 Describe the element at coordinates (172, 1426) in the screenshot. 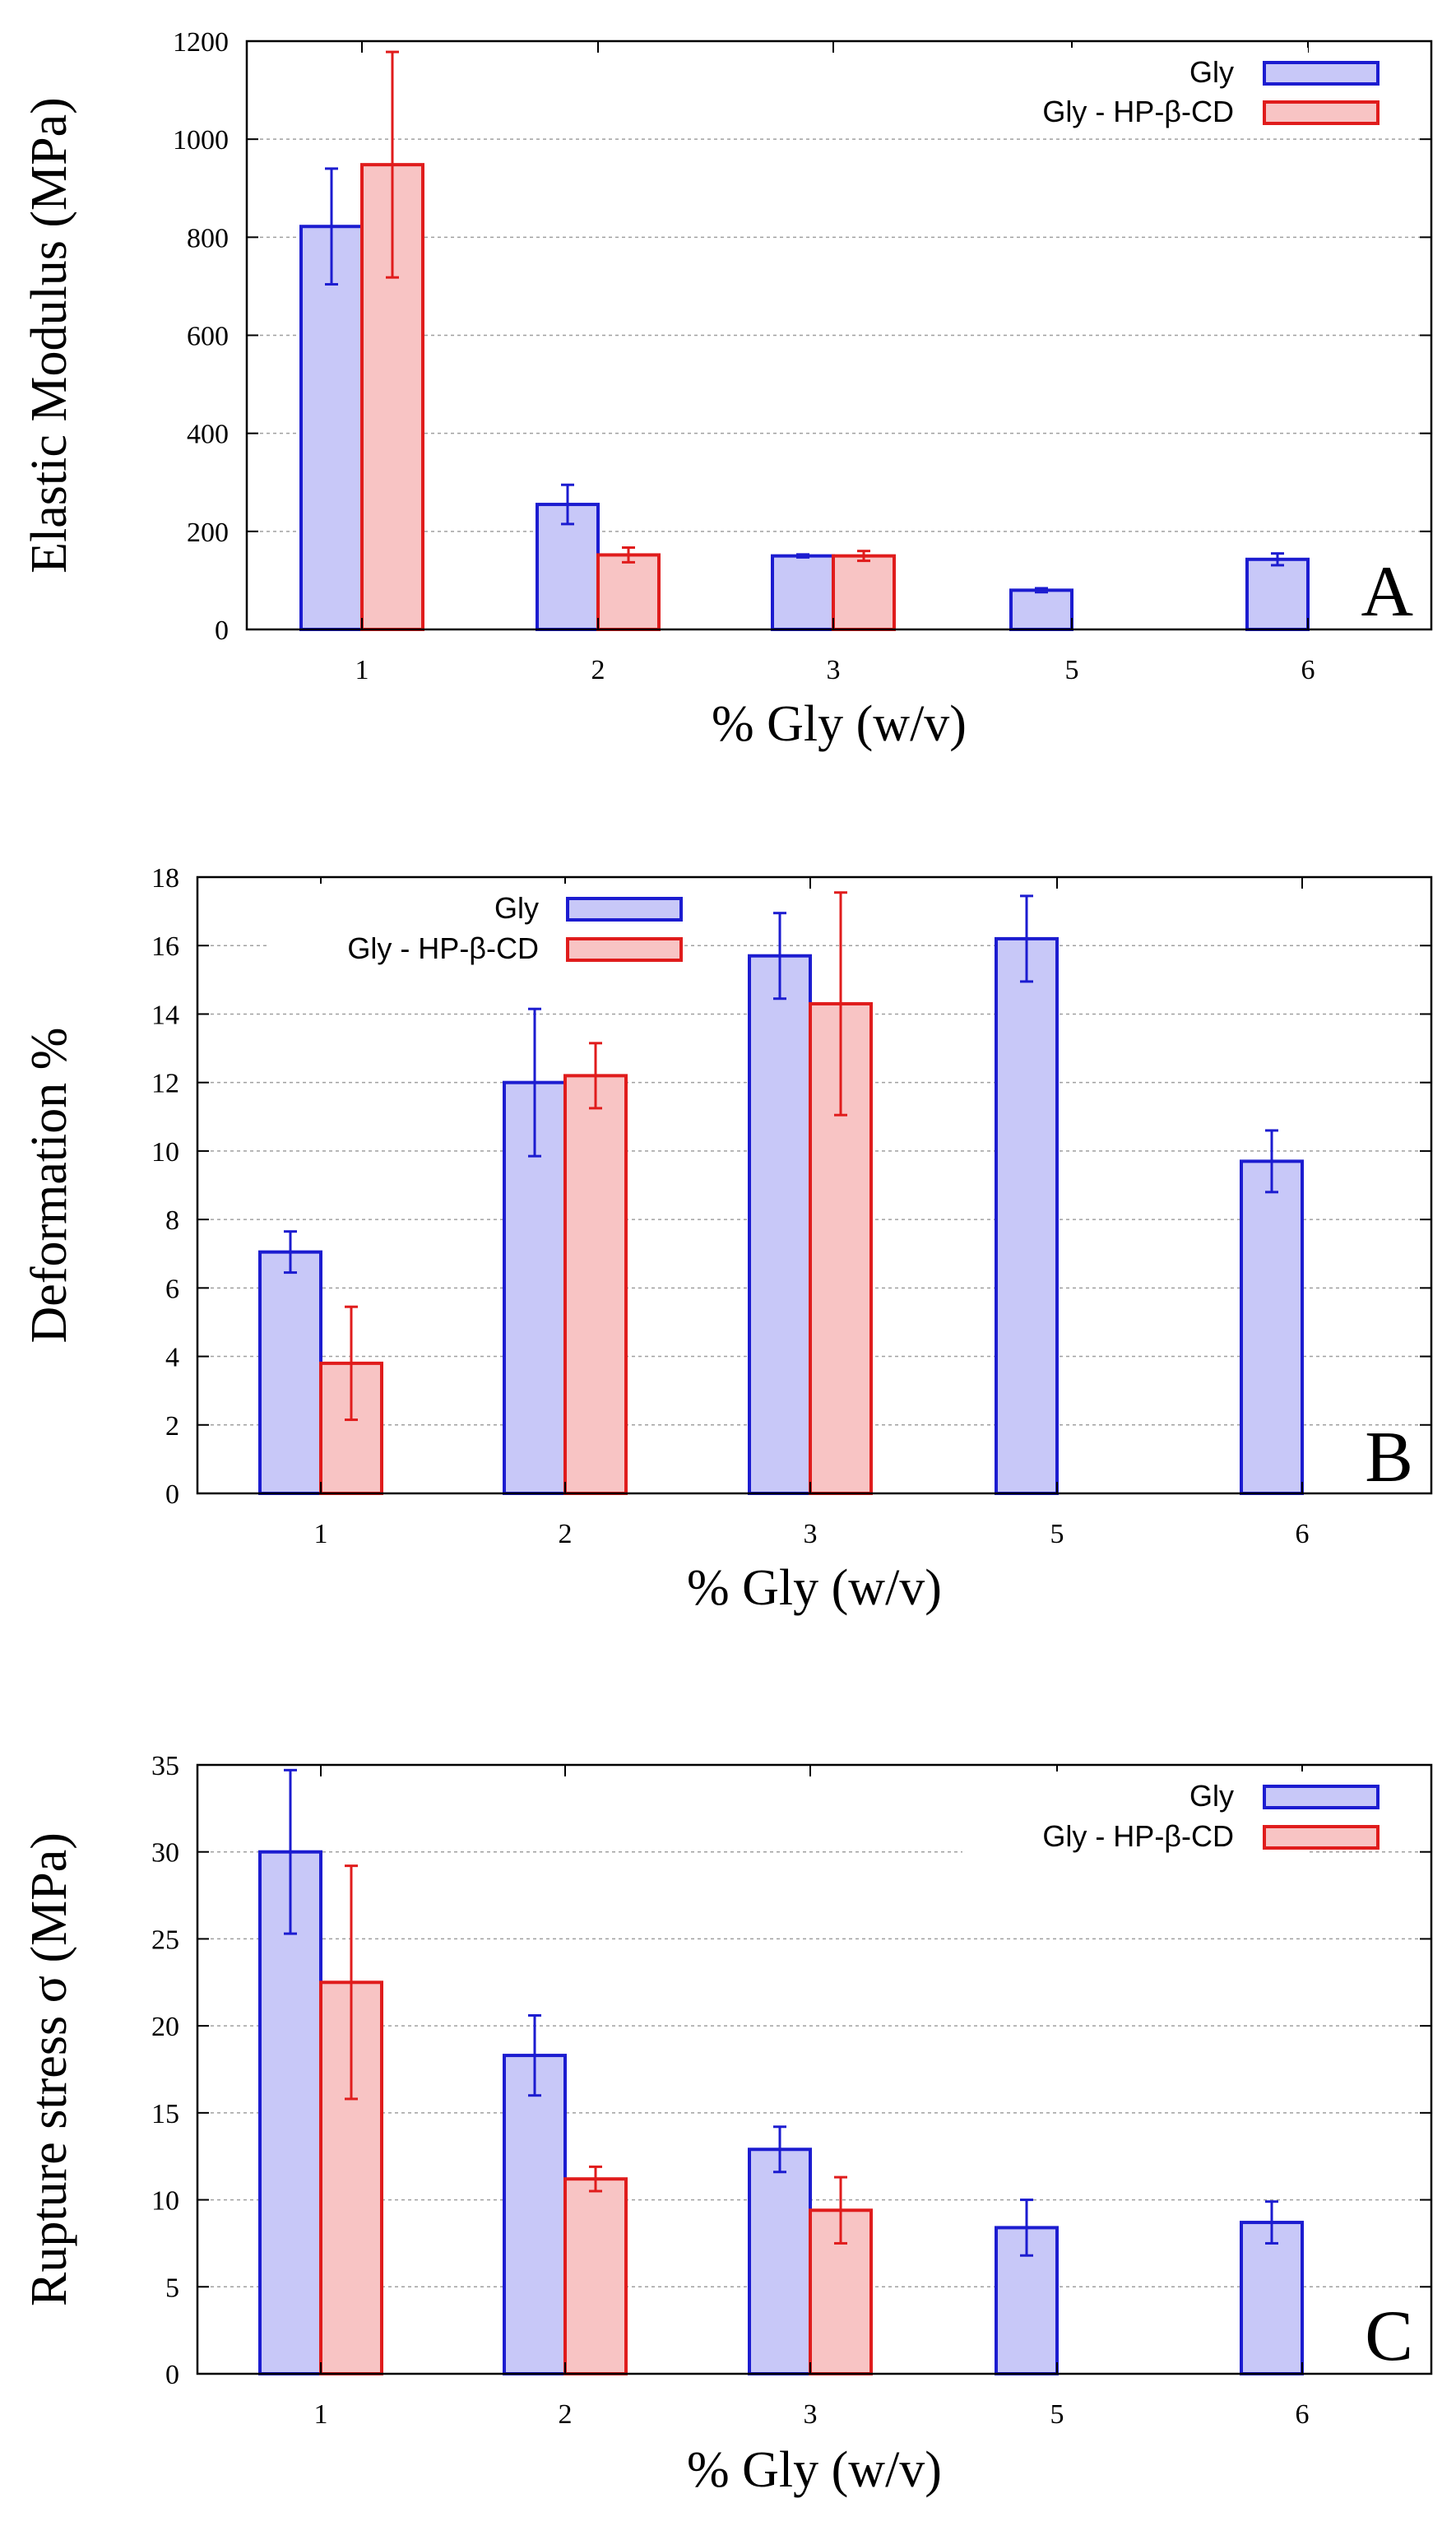

I see `y-tick-label: 2` at that location.